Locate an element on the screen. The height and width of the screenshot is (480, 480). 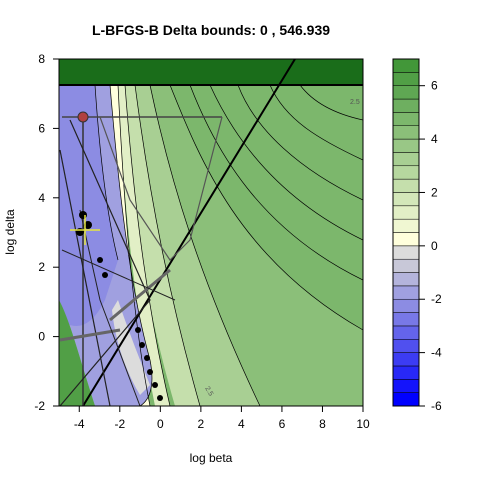
x-tick-label: 8 is located at coordinates (322, 424).